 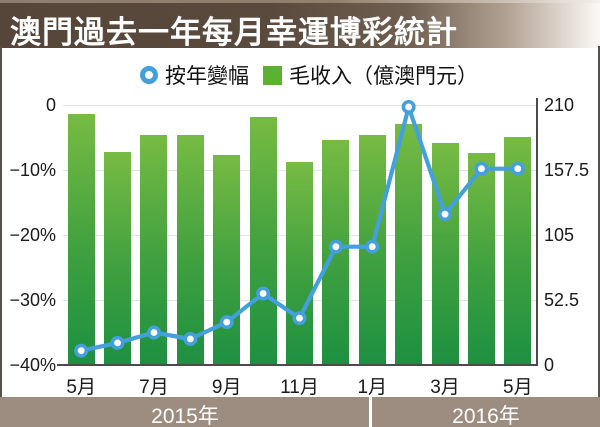 I want to click on right-axis-tick: 52.5, so click(x=562, y=300).